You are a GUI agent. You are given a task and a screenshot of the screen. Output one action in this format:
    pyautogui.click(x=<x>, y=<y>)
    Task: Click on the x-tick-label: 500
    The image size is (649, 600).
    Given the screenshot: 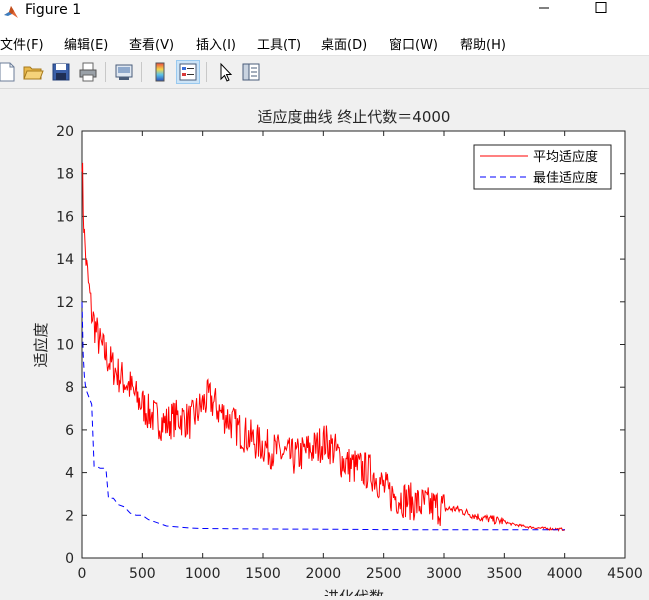 What is the action you would take?
    pyautogui.click(x=142, y=574)
    